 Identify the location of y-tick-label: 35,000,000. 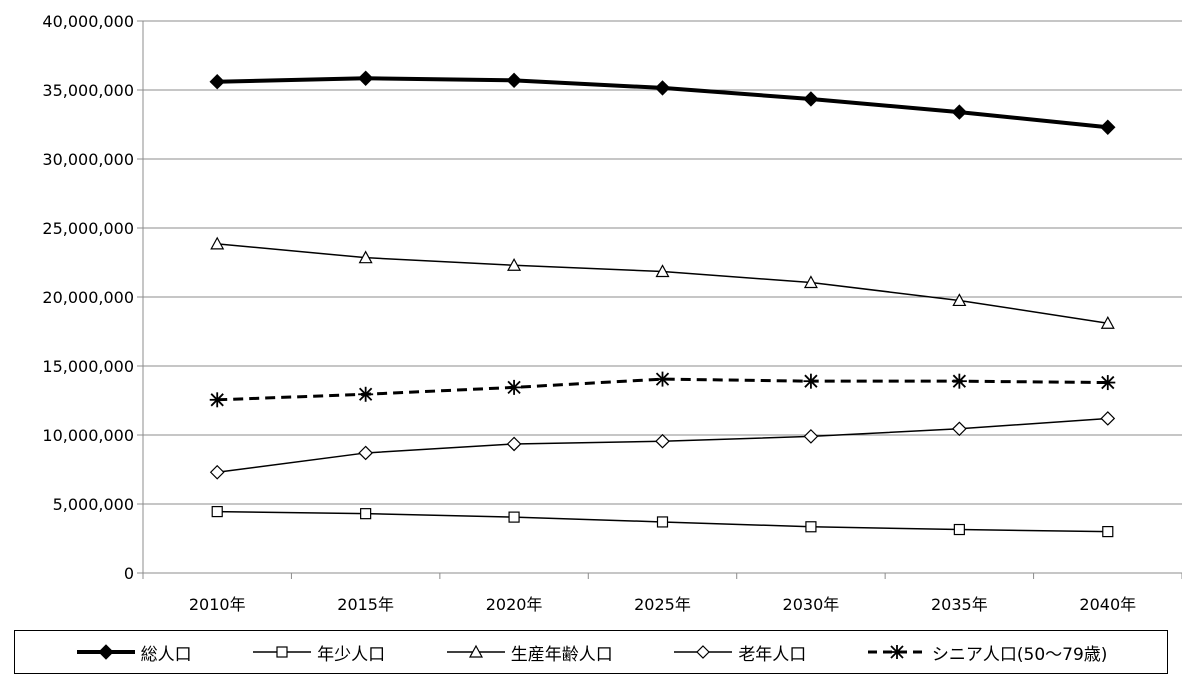
(88, 90).